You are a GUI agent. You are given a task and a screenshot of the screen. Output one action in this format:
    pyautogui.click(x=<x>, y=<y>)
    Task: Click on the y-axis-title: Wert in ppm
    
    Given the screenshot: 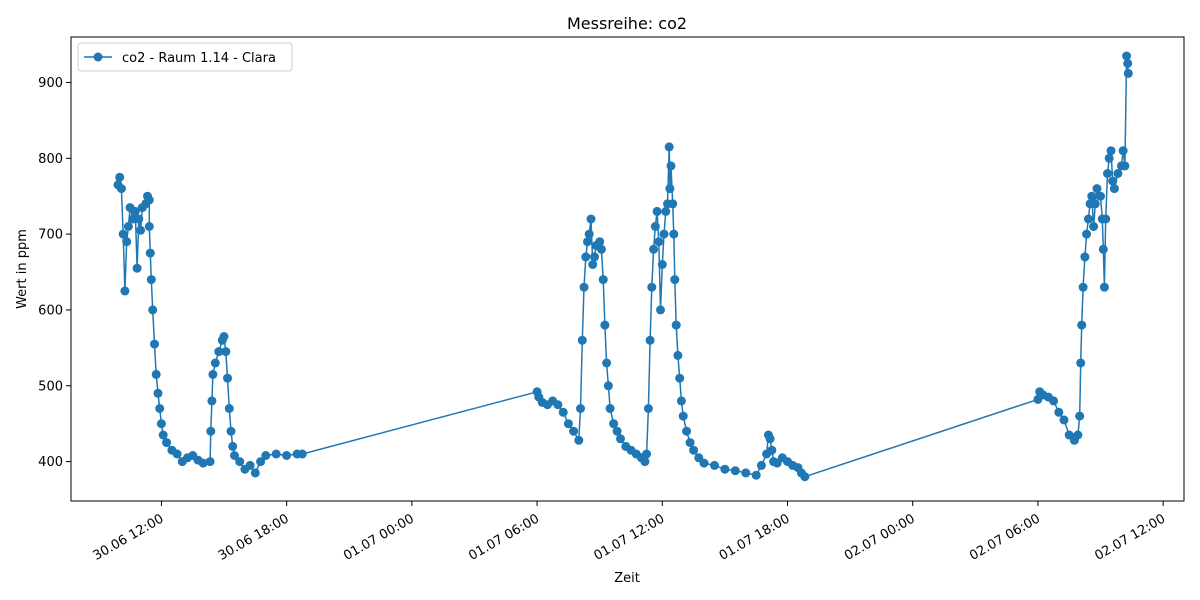 What is the action you would take?
    pyautogui.click(x=22, y=269)
    